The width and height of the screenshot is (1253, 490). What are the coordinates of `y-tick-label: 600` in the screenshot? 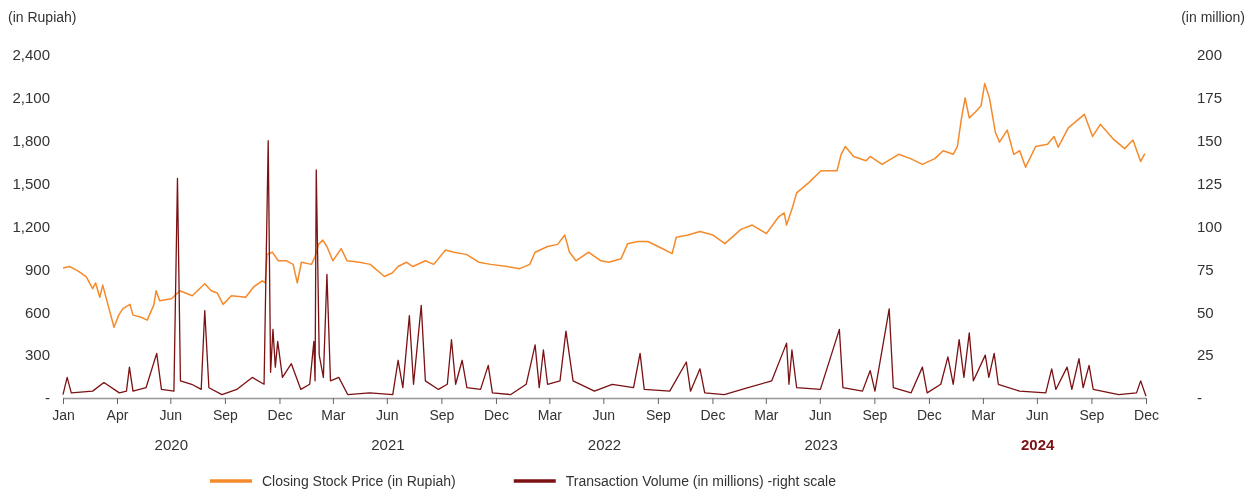 It's located at (37, 312).